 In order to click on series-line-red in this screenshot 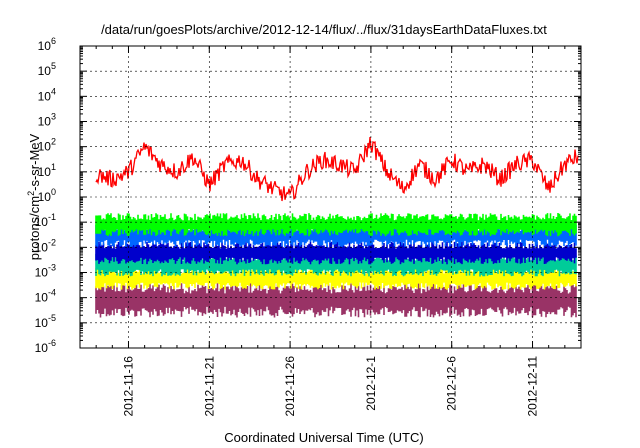, I will do `click(337, 169)`.